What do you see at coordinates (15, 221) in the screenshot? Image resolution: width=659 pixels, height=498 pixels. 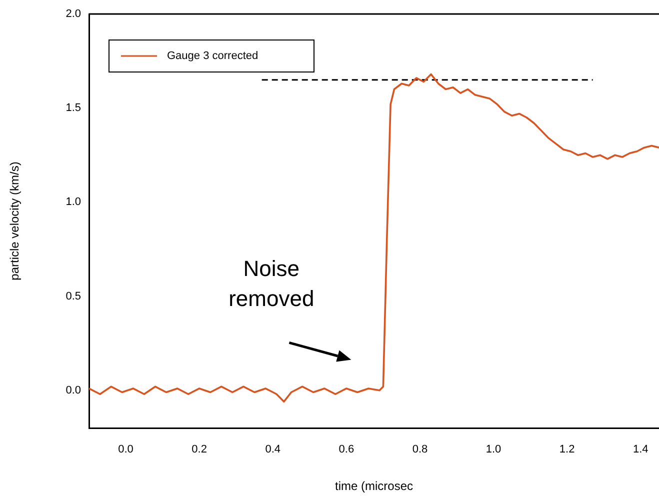 I see `y-axis-title: particle velocity (km/s)` at bounding box center [15, 221].